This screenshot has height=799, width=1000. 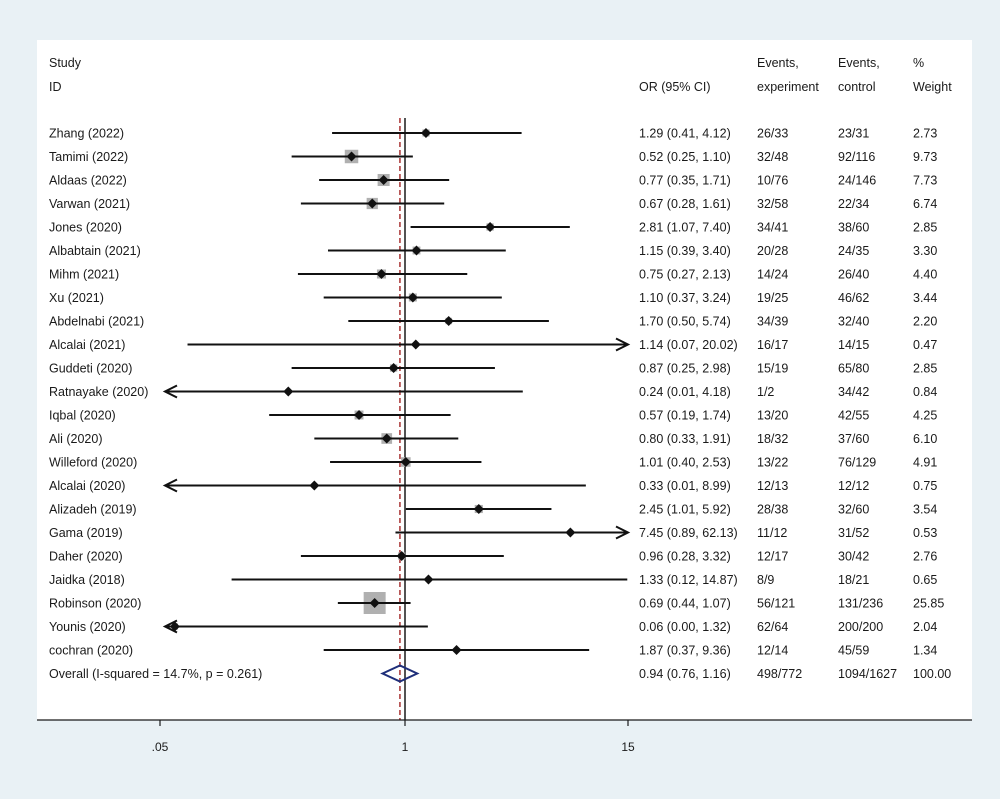 I want to click on study-weight: 0.75, so click(x=925, y=486).